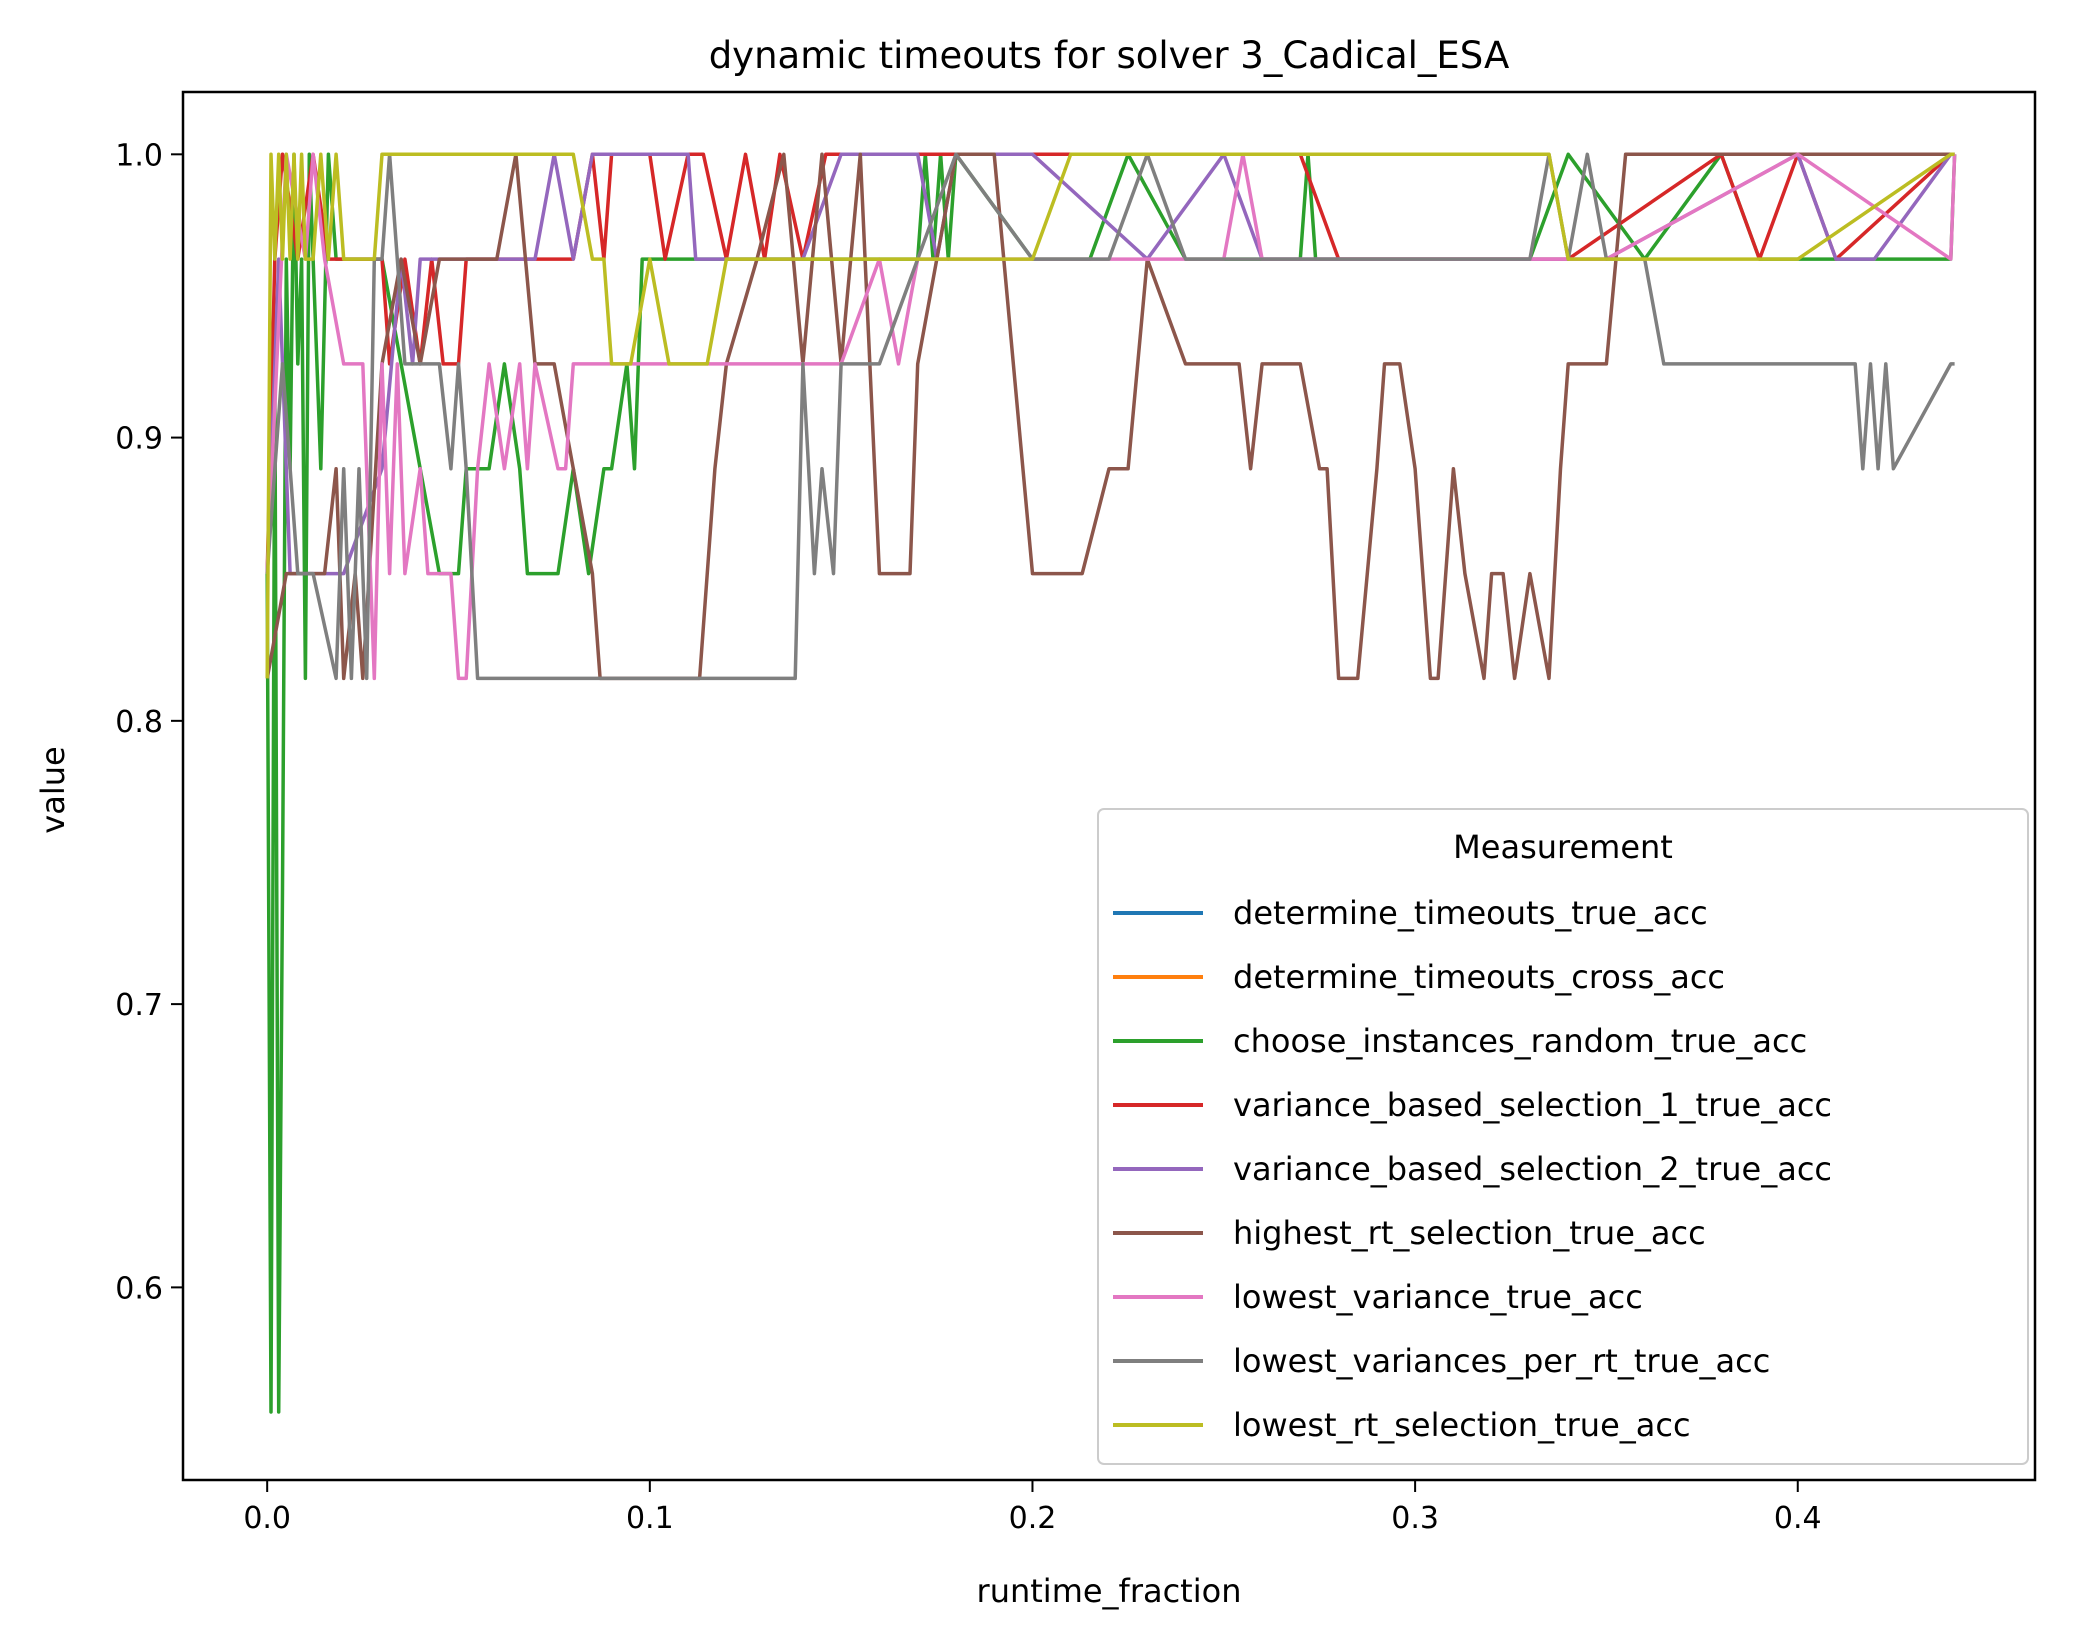 This screenshot has height=1639, width=2074. Describe the element at coordinates (139, 439) in the screenshot. I see `y-tick-label: 0.9` at that location.